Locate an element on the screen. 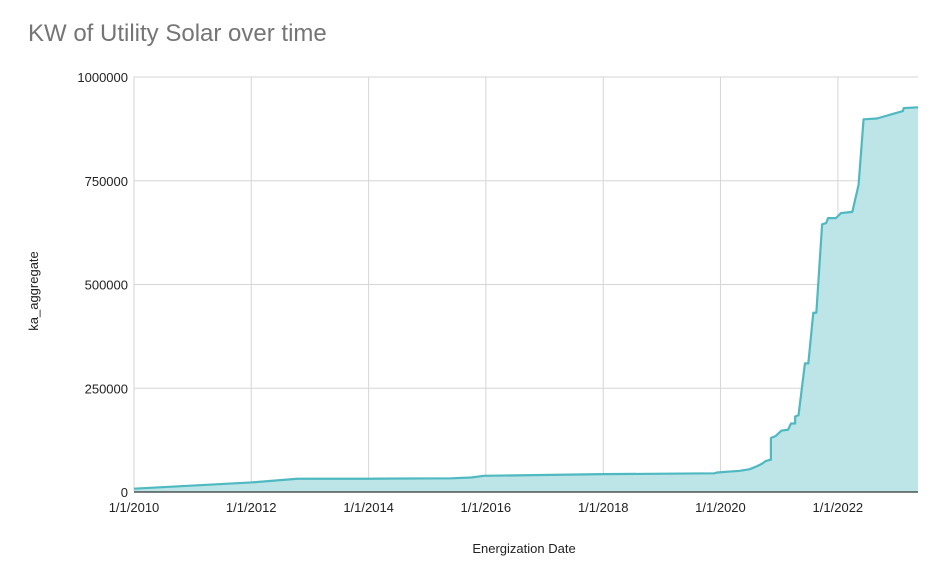 The height and width of the screenshot is (583, 943). y-tick-label: 250000 is located at coordinates (106, 388).